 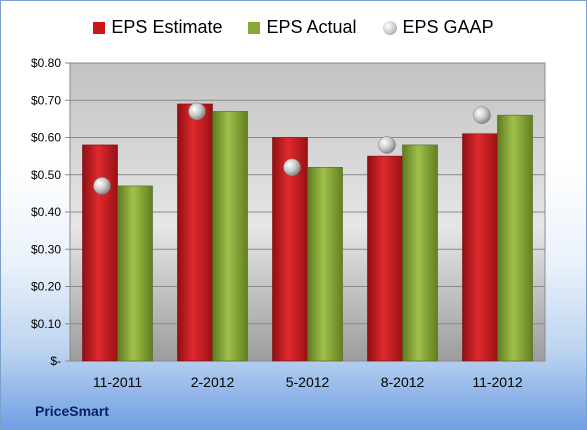 I want to click on legend-label-eps-gaap: EPS GAAP, so click(x=448, y=27).